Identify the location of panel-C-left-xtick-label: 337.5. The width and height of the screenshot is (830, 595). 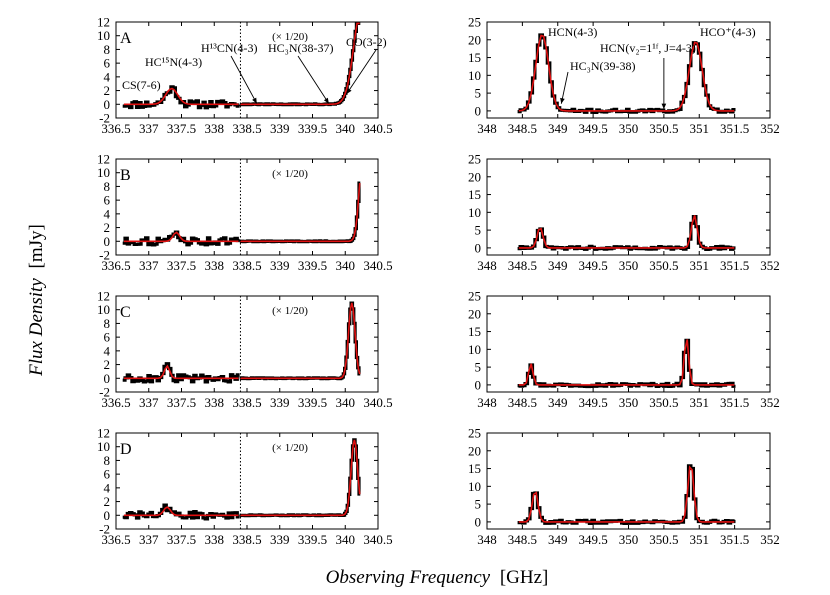
(181, 402).